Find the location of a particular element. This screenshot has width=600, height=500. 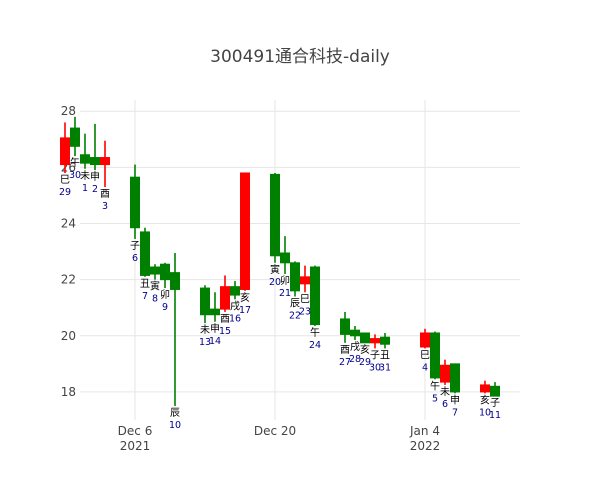

candle-day-label: 31 is located at coordinates (385, 367).